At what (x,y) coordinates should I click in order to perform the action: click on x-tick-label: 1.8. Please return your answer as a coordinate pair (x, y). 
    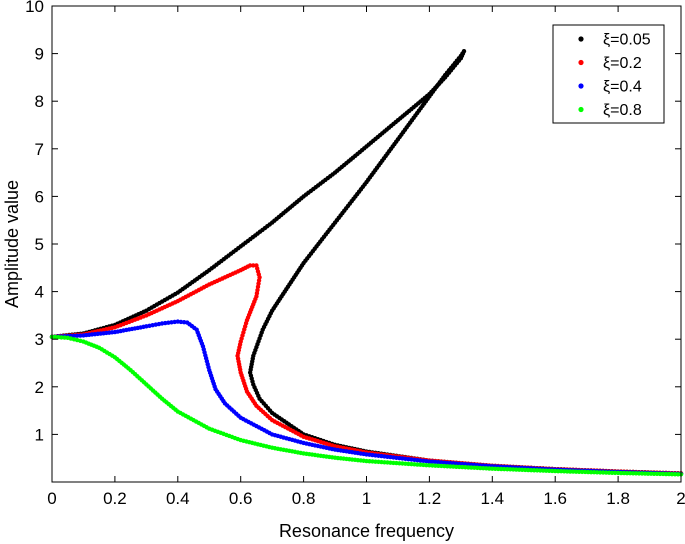
    Looking at the image, I should click on (618, 498).